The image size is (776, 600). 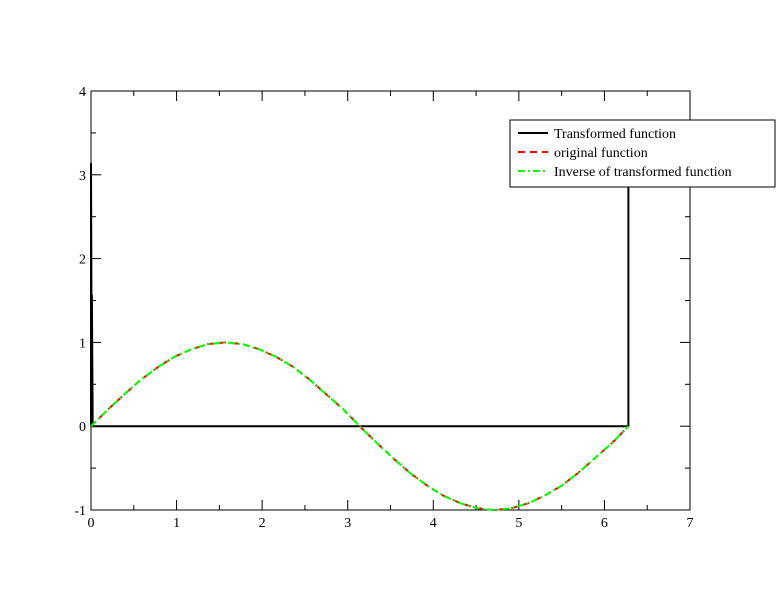 What do you see at coordinates (82, 176) in the screenshot?
I see `y-tick-label: 3` at bounding box center [82, 176].